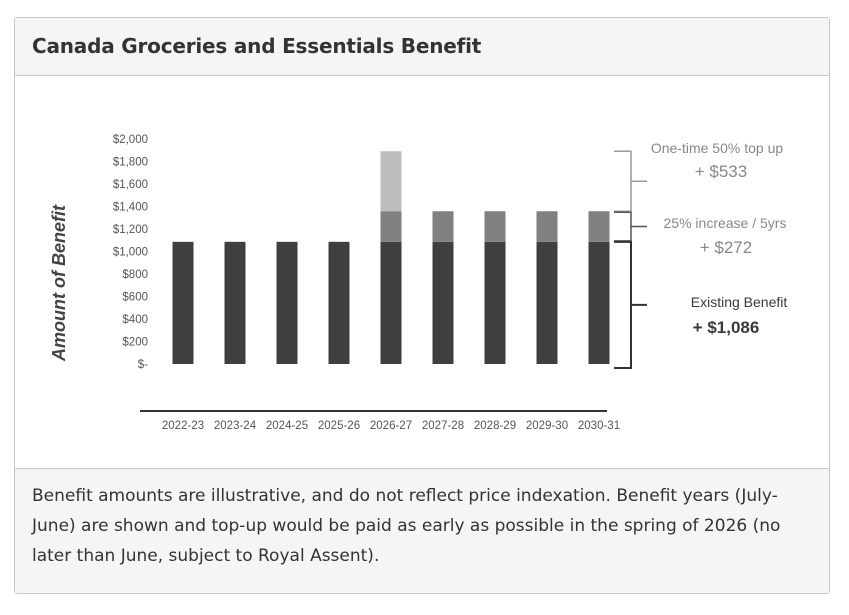 Image resolution: width=849 pixels, height=615 pixels. I want to click on brace-existing, so click(630, 304).